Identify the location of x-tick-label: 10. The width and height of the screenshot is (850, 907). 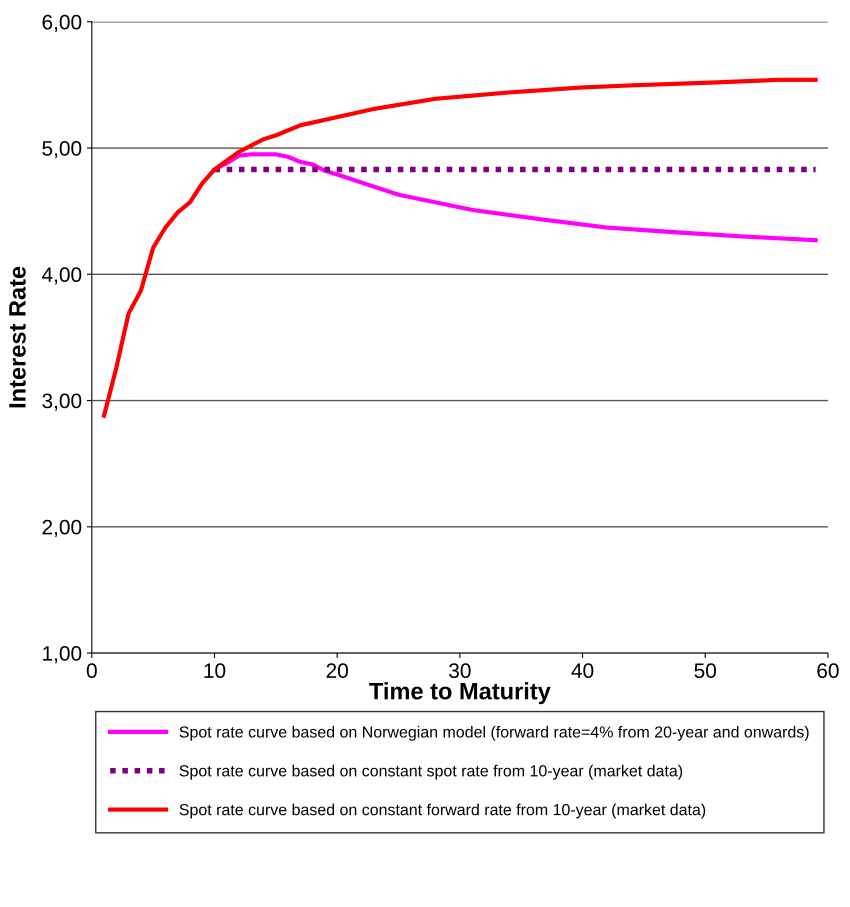
(215, 670).